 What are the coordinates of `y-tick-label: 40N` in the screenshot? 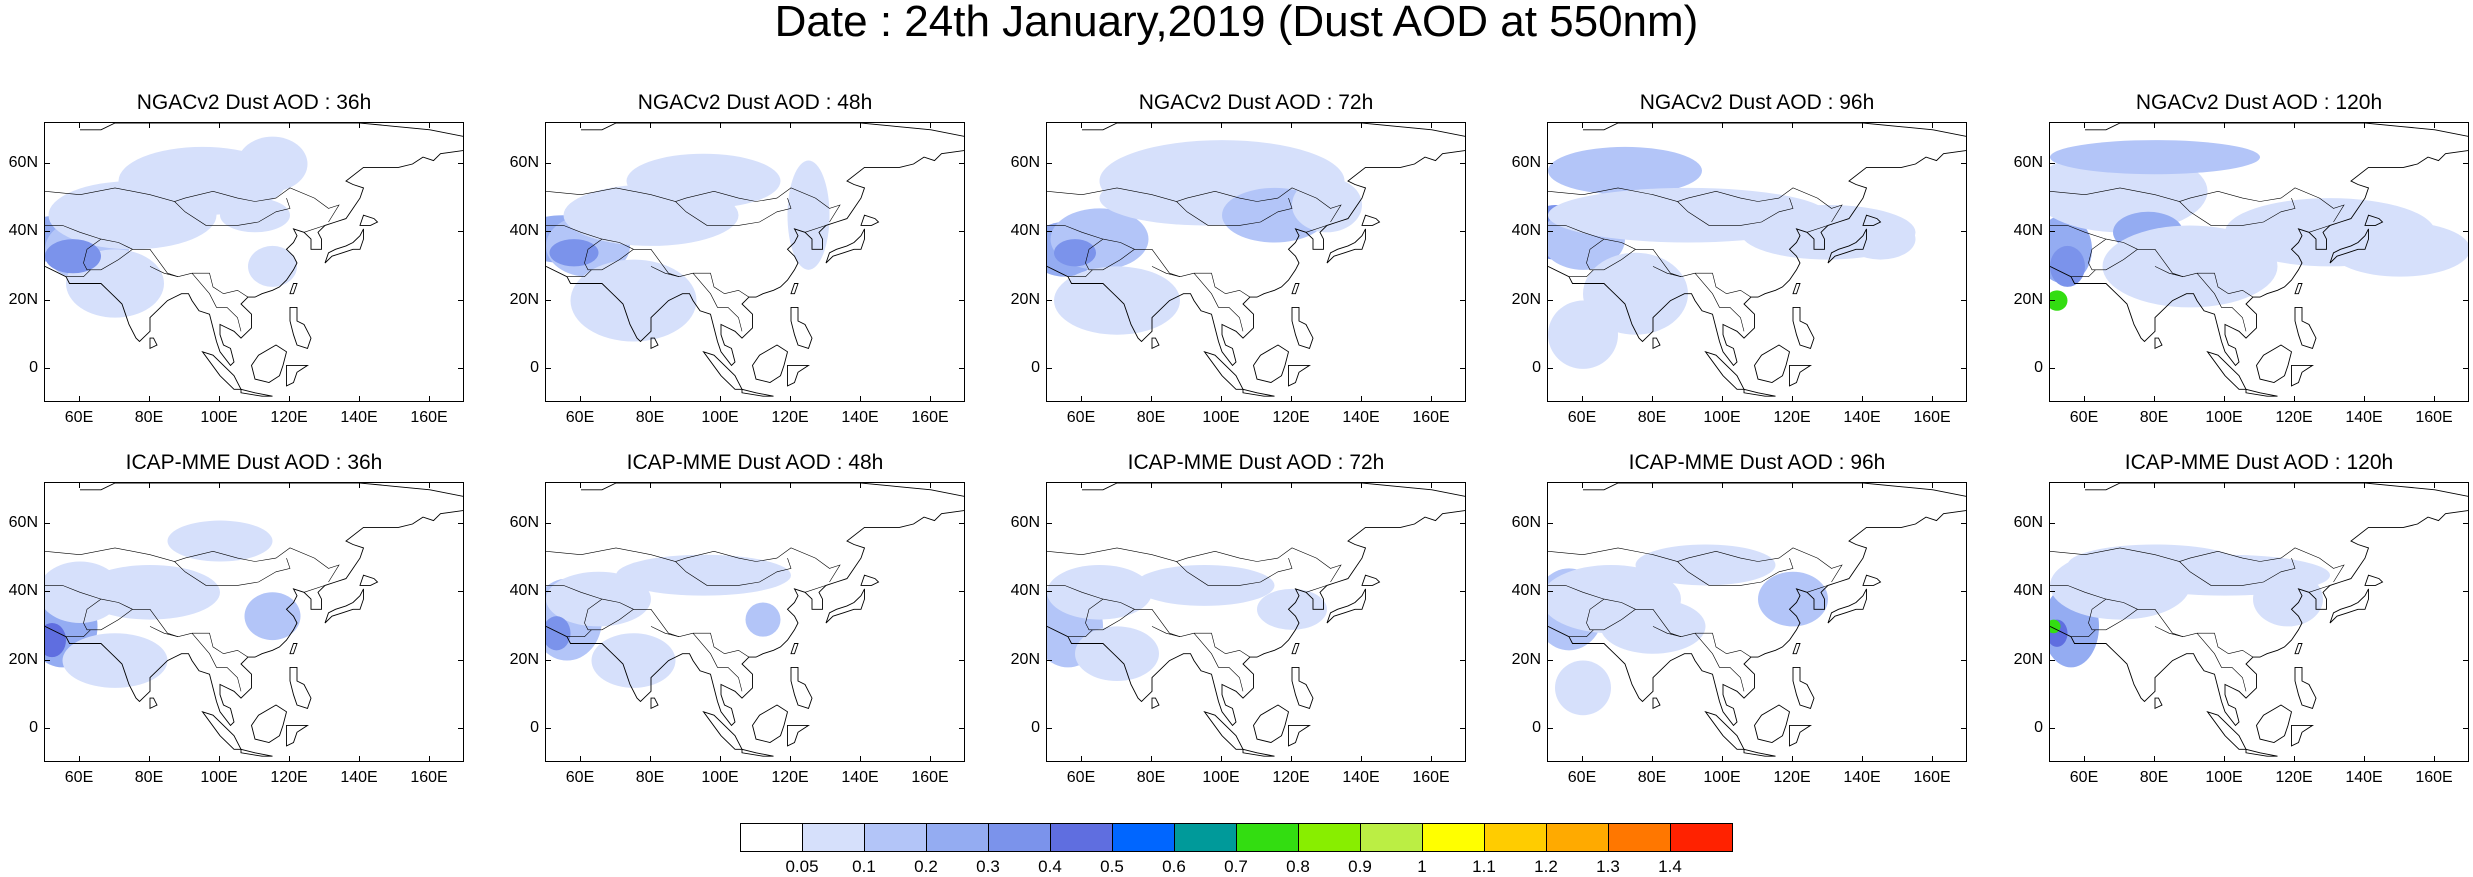 It's located at (23, 231).